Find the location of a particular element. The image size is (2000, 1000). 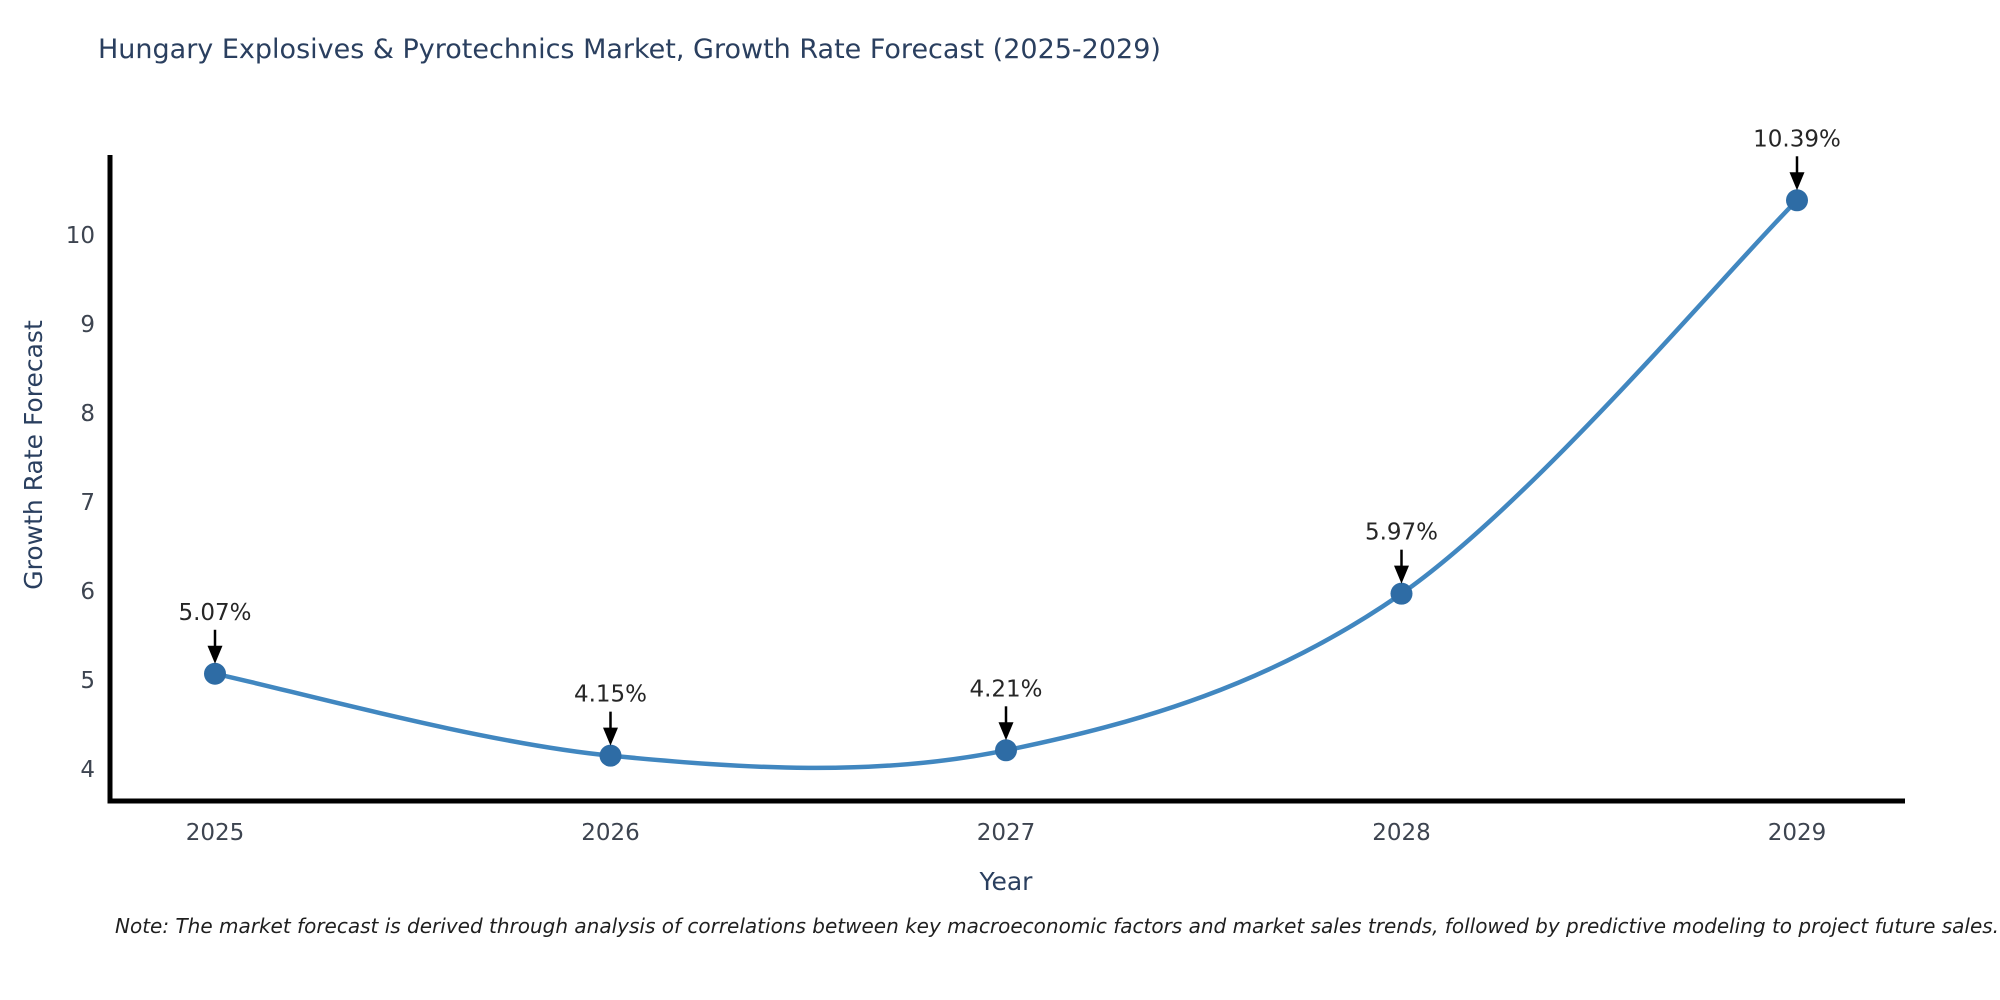

y-tick-label: 5 is located at coordinates (87, 681).